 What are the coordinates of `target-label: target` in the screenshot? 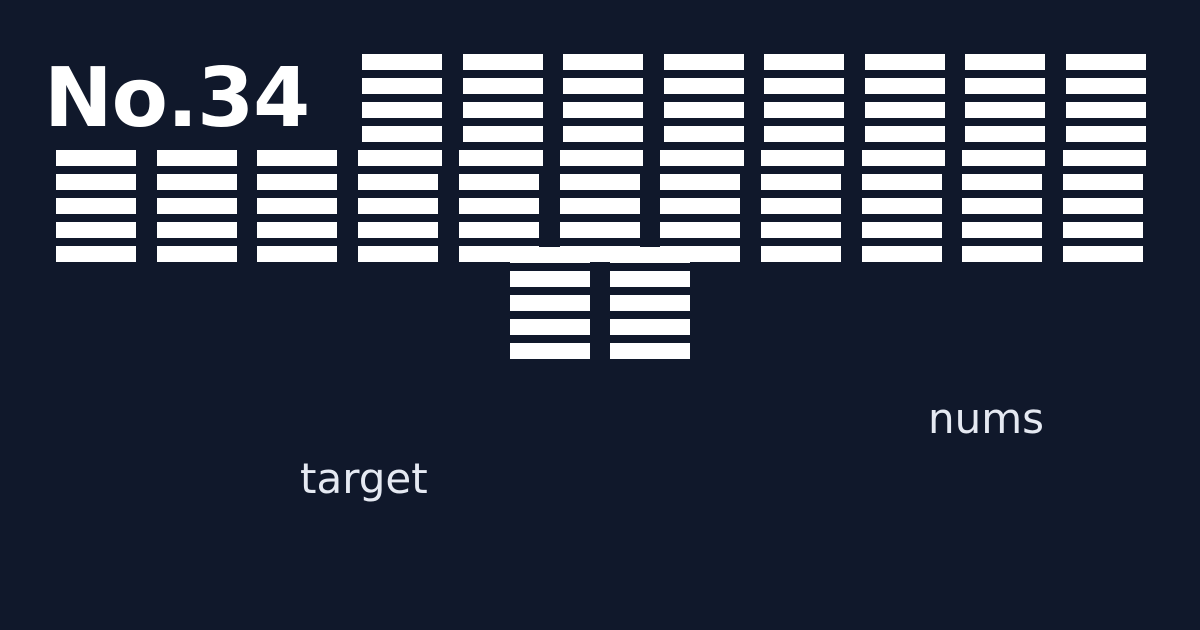 It's located at (364, 478).